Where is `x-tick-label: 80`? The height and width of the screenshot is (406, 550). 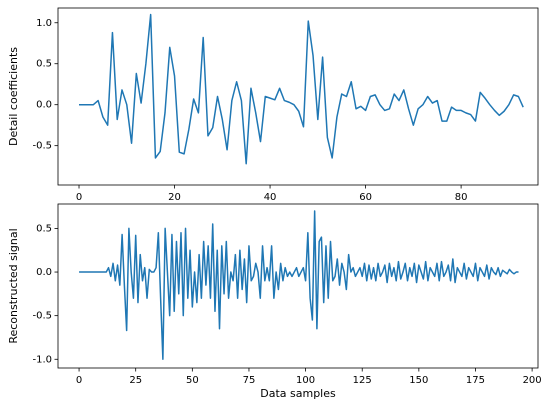 x-tick-label: 80 is located at coordinates (461, 197).